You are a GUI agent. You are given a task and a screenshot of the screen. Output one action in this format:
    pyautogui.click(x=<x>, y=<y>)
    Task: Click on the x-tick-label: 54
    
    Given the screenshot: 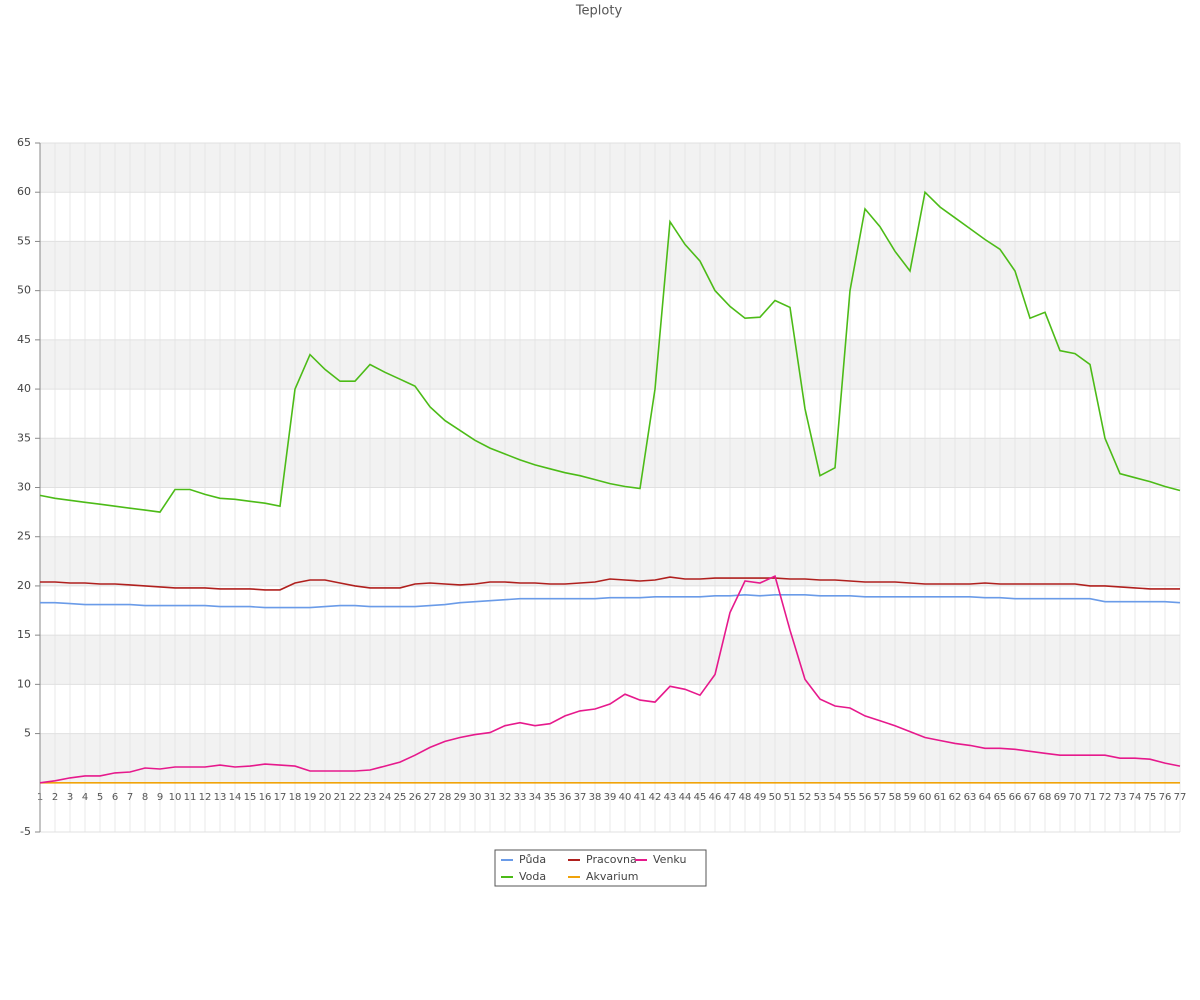 What is the action you would take?
    pyautogui.click(x=835, y=797)
    